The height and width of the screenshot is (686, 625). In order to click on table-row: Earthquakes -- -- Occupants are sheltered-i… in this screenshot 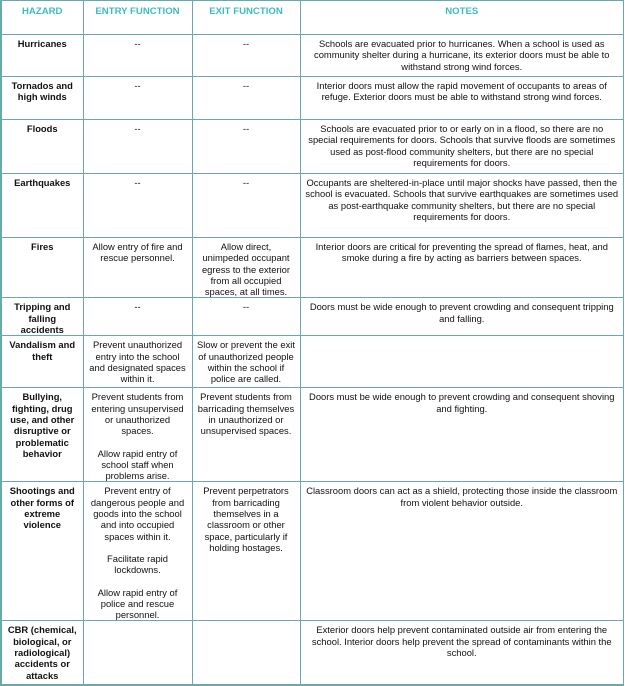, I will do `click(312, 205)`.